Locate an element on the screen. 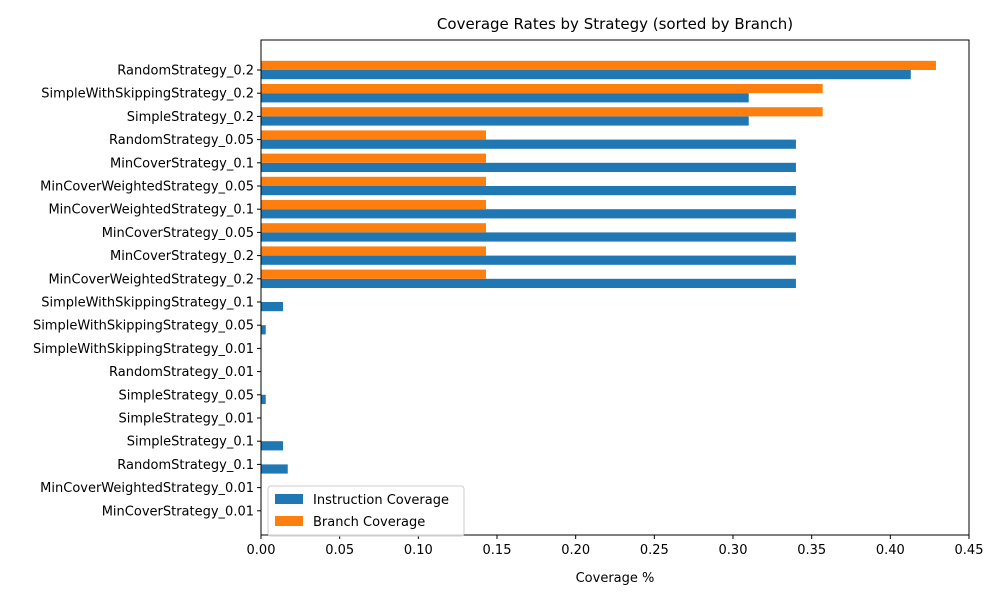 The height and width of the screenshot is (604, 1000). x-tick-label: 0.25 is located at coordinates (654, 550).